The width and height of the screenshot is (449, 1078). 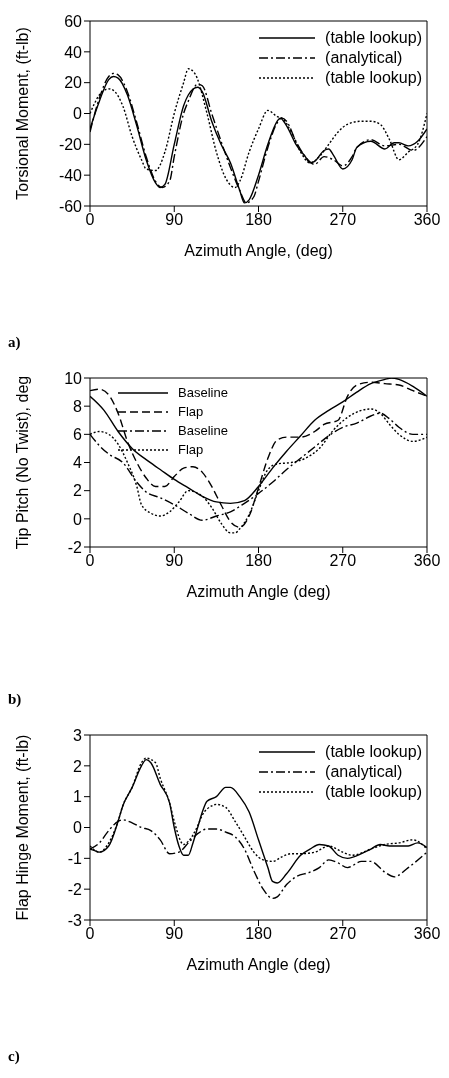 What do you see at coordinates (78, 435) in the screenshot?
I see `y-tick-label: 6` at bounding box center [78, 435].